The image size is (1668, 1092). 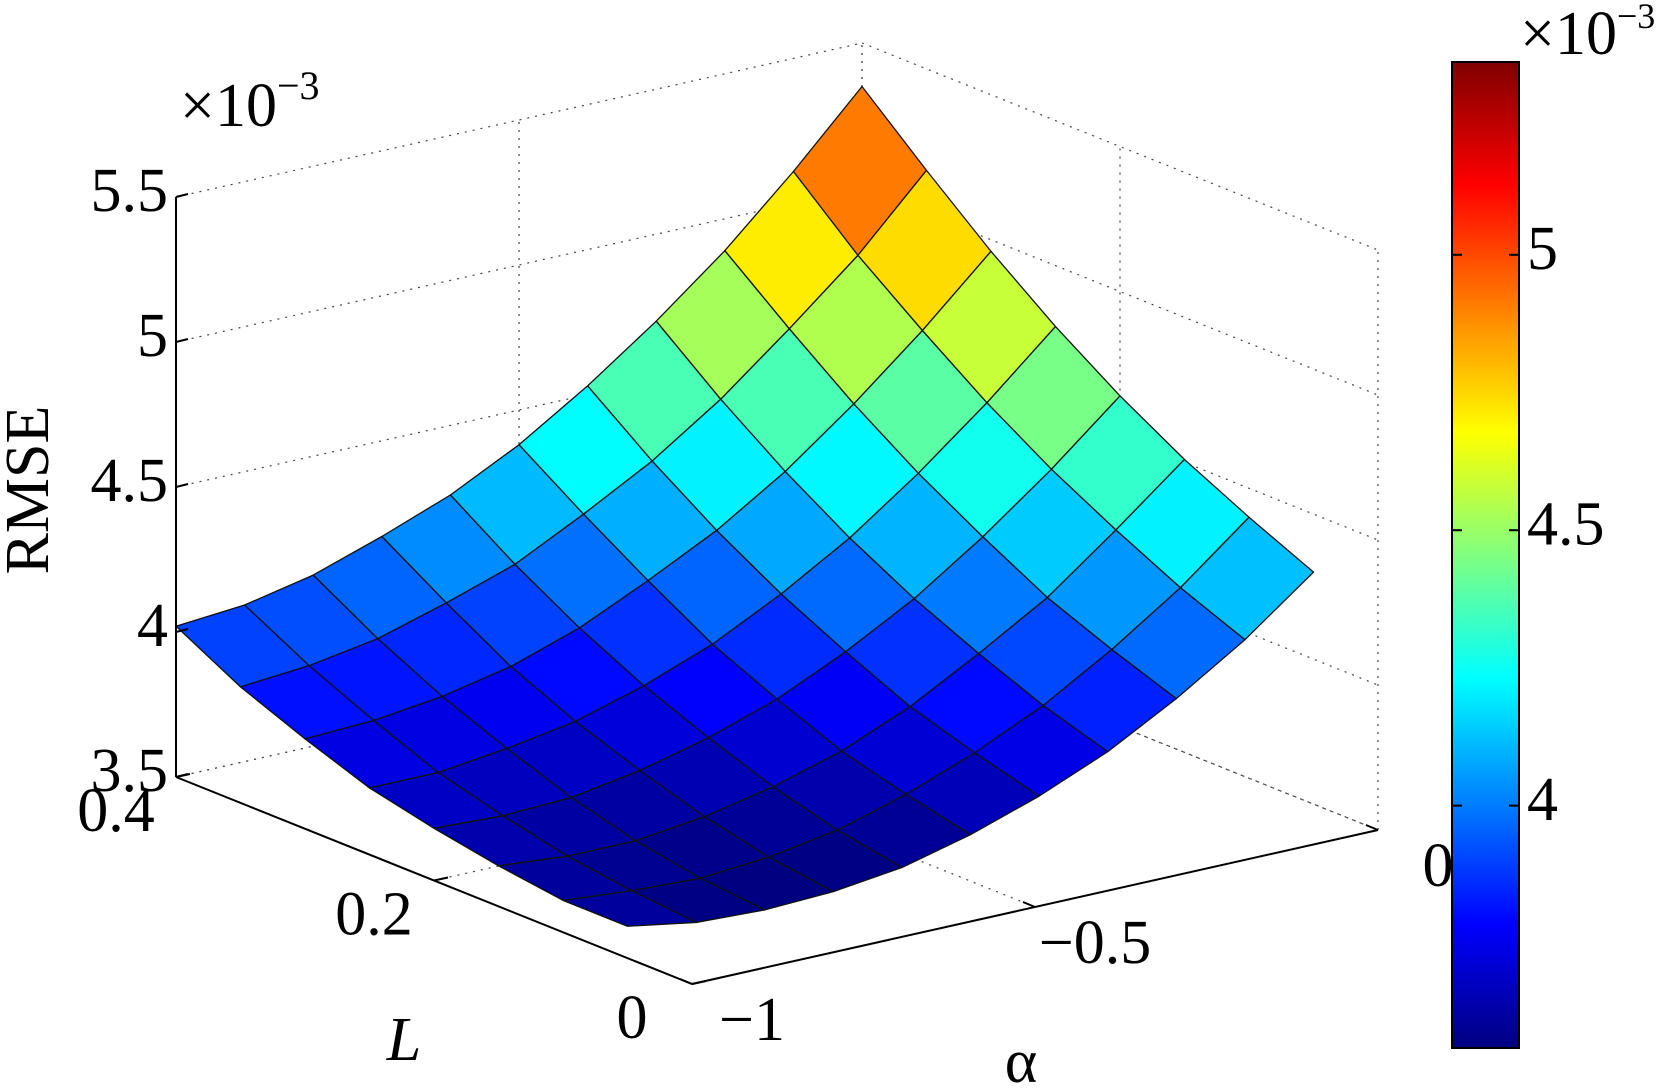 I want to click on z-tick-label: 5, so click(x=152, y=336).